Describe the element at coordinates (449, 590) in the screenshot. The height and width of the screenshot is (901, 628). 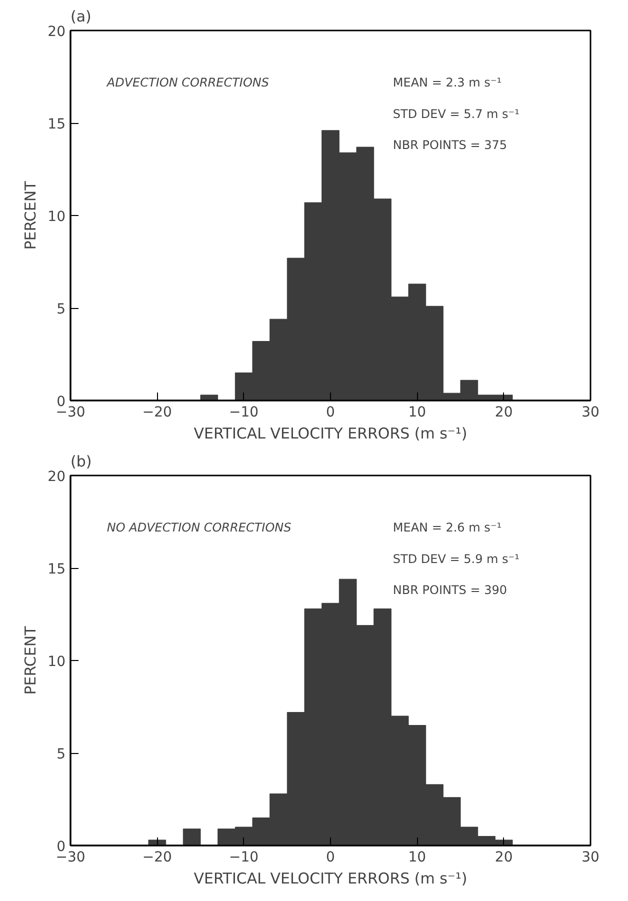
I see `annotation: NBR POINTS = 390` at that location.